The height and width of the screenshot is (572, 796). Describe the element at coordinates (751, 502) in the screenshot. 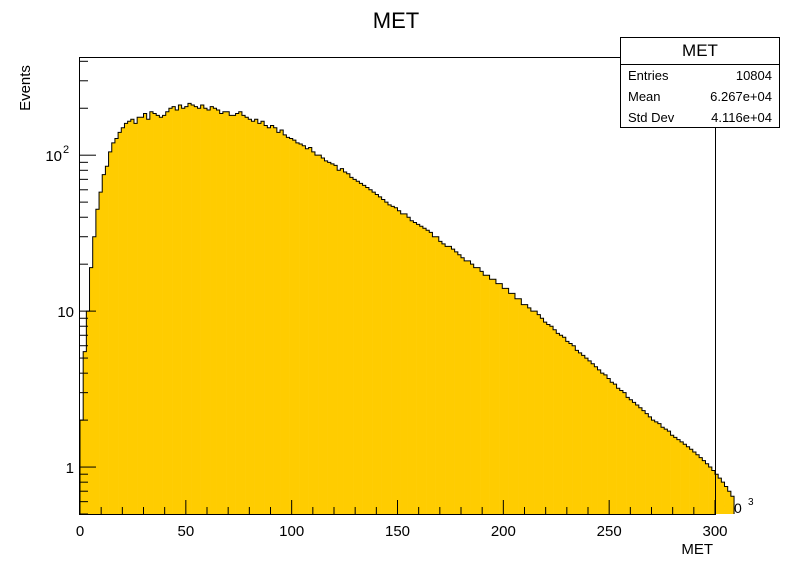

I see `x-multiplier-exp: 3` at that location.